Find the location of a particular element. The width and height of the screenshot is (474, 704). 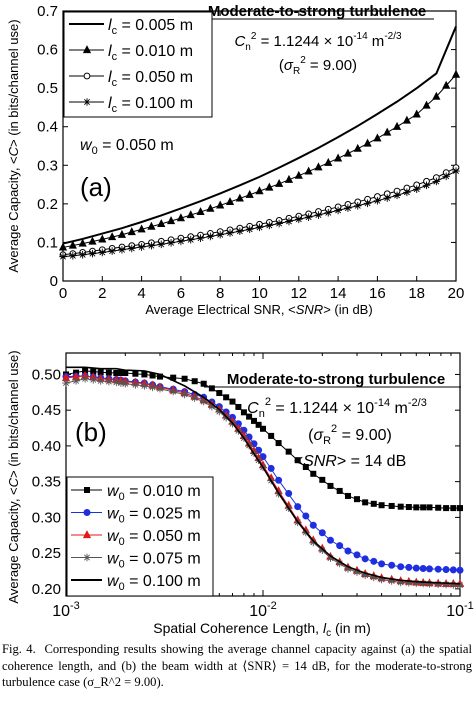

y-tick-label-a: 0.3 is located at coordinates (47, 165).